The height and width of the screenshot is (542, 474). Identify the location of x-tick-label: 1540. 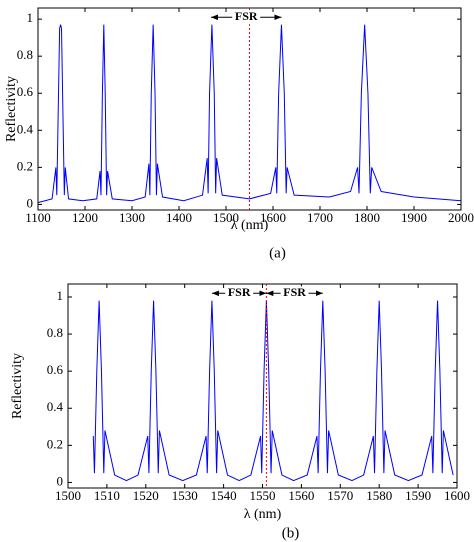
(224, 495).